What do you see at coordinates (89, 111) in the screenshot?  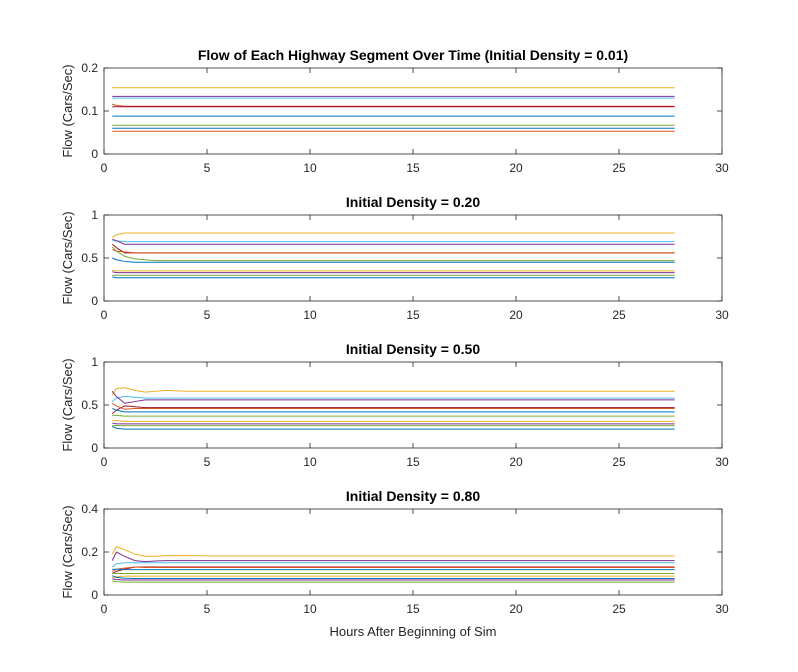 I see `y-tick-label: 0.1` at bounding box center [89, 111].